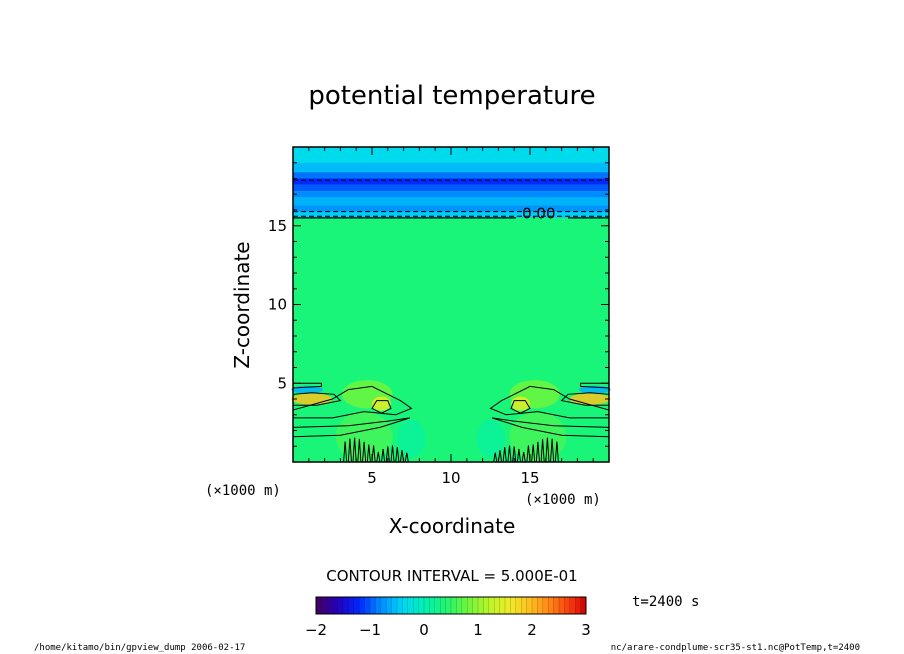 The width and height of the screenshot is (904, 654). Describe the element at coordinates (243, 491) in the screenshot. I see `y-multiplier-label: (×1000 m)` at that location.